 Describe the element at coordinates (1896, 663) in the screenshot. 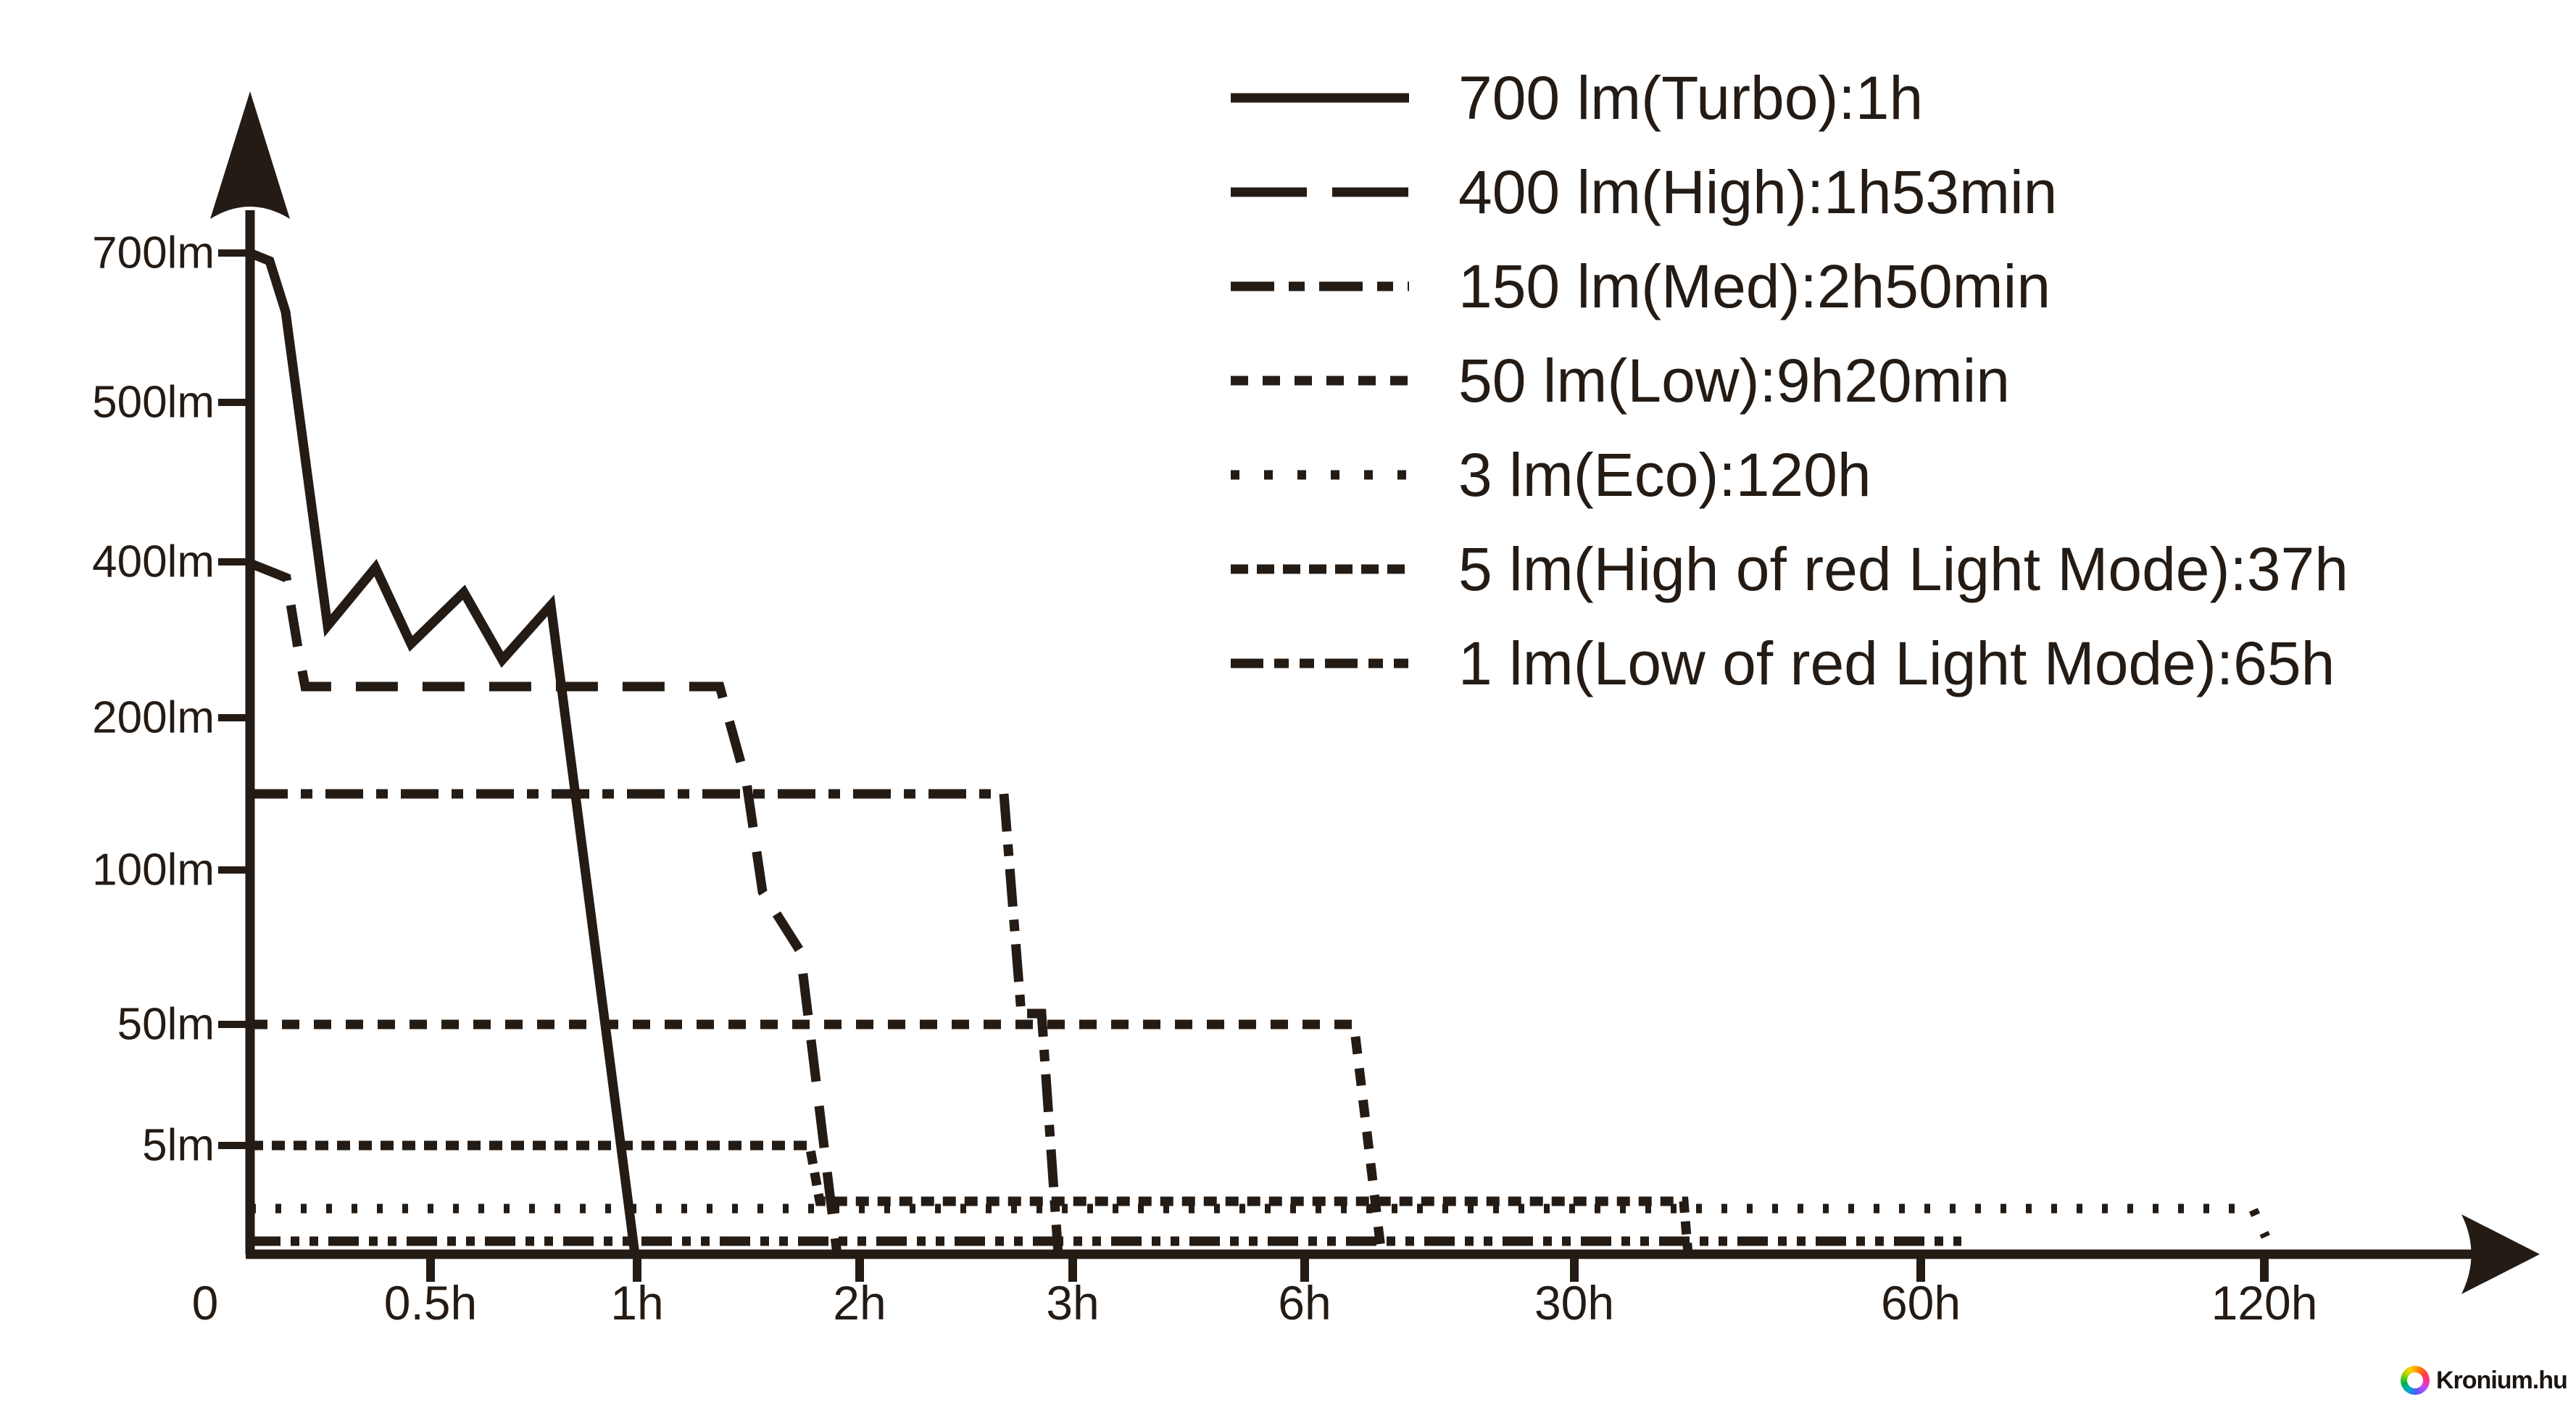

I see `legend-label: 1 lm(Low of red Light Mode):65h` at that location.